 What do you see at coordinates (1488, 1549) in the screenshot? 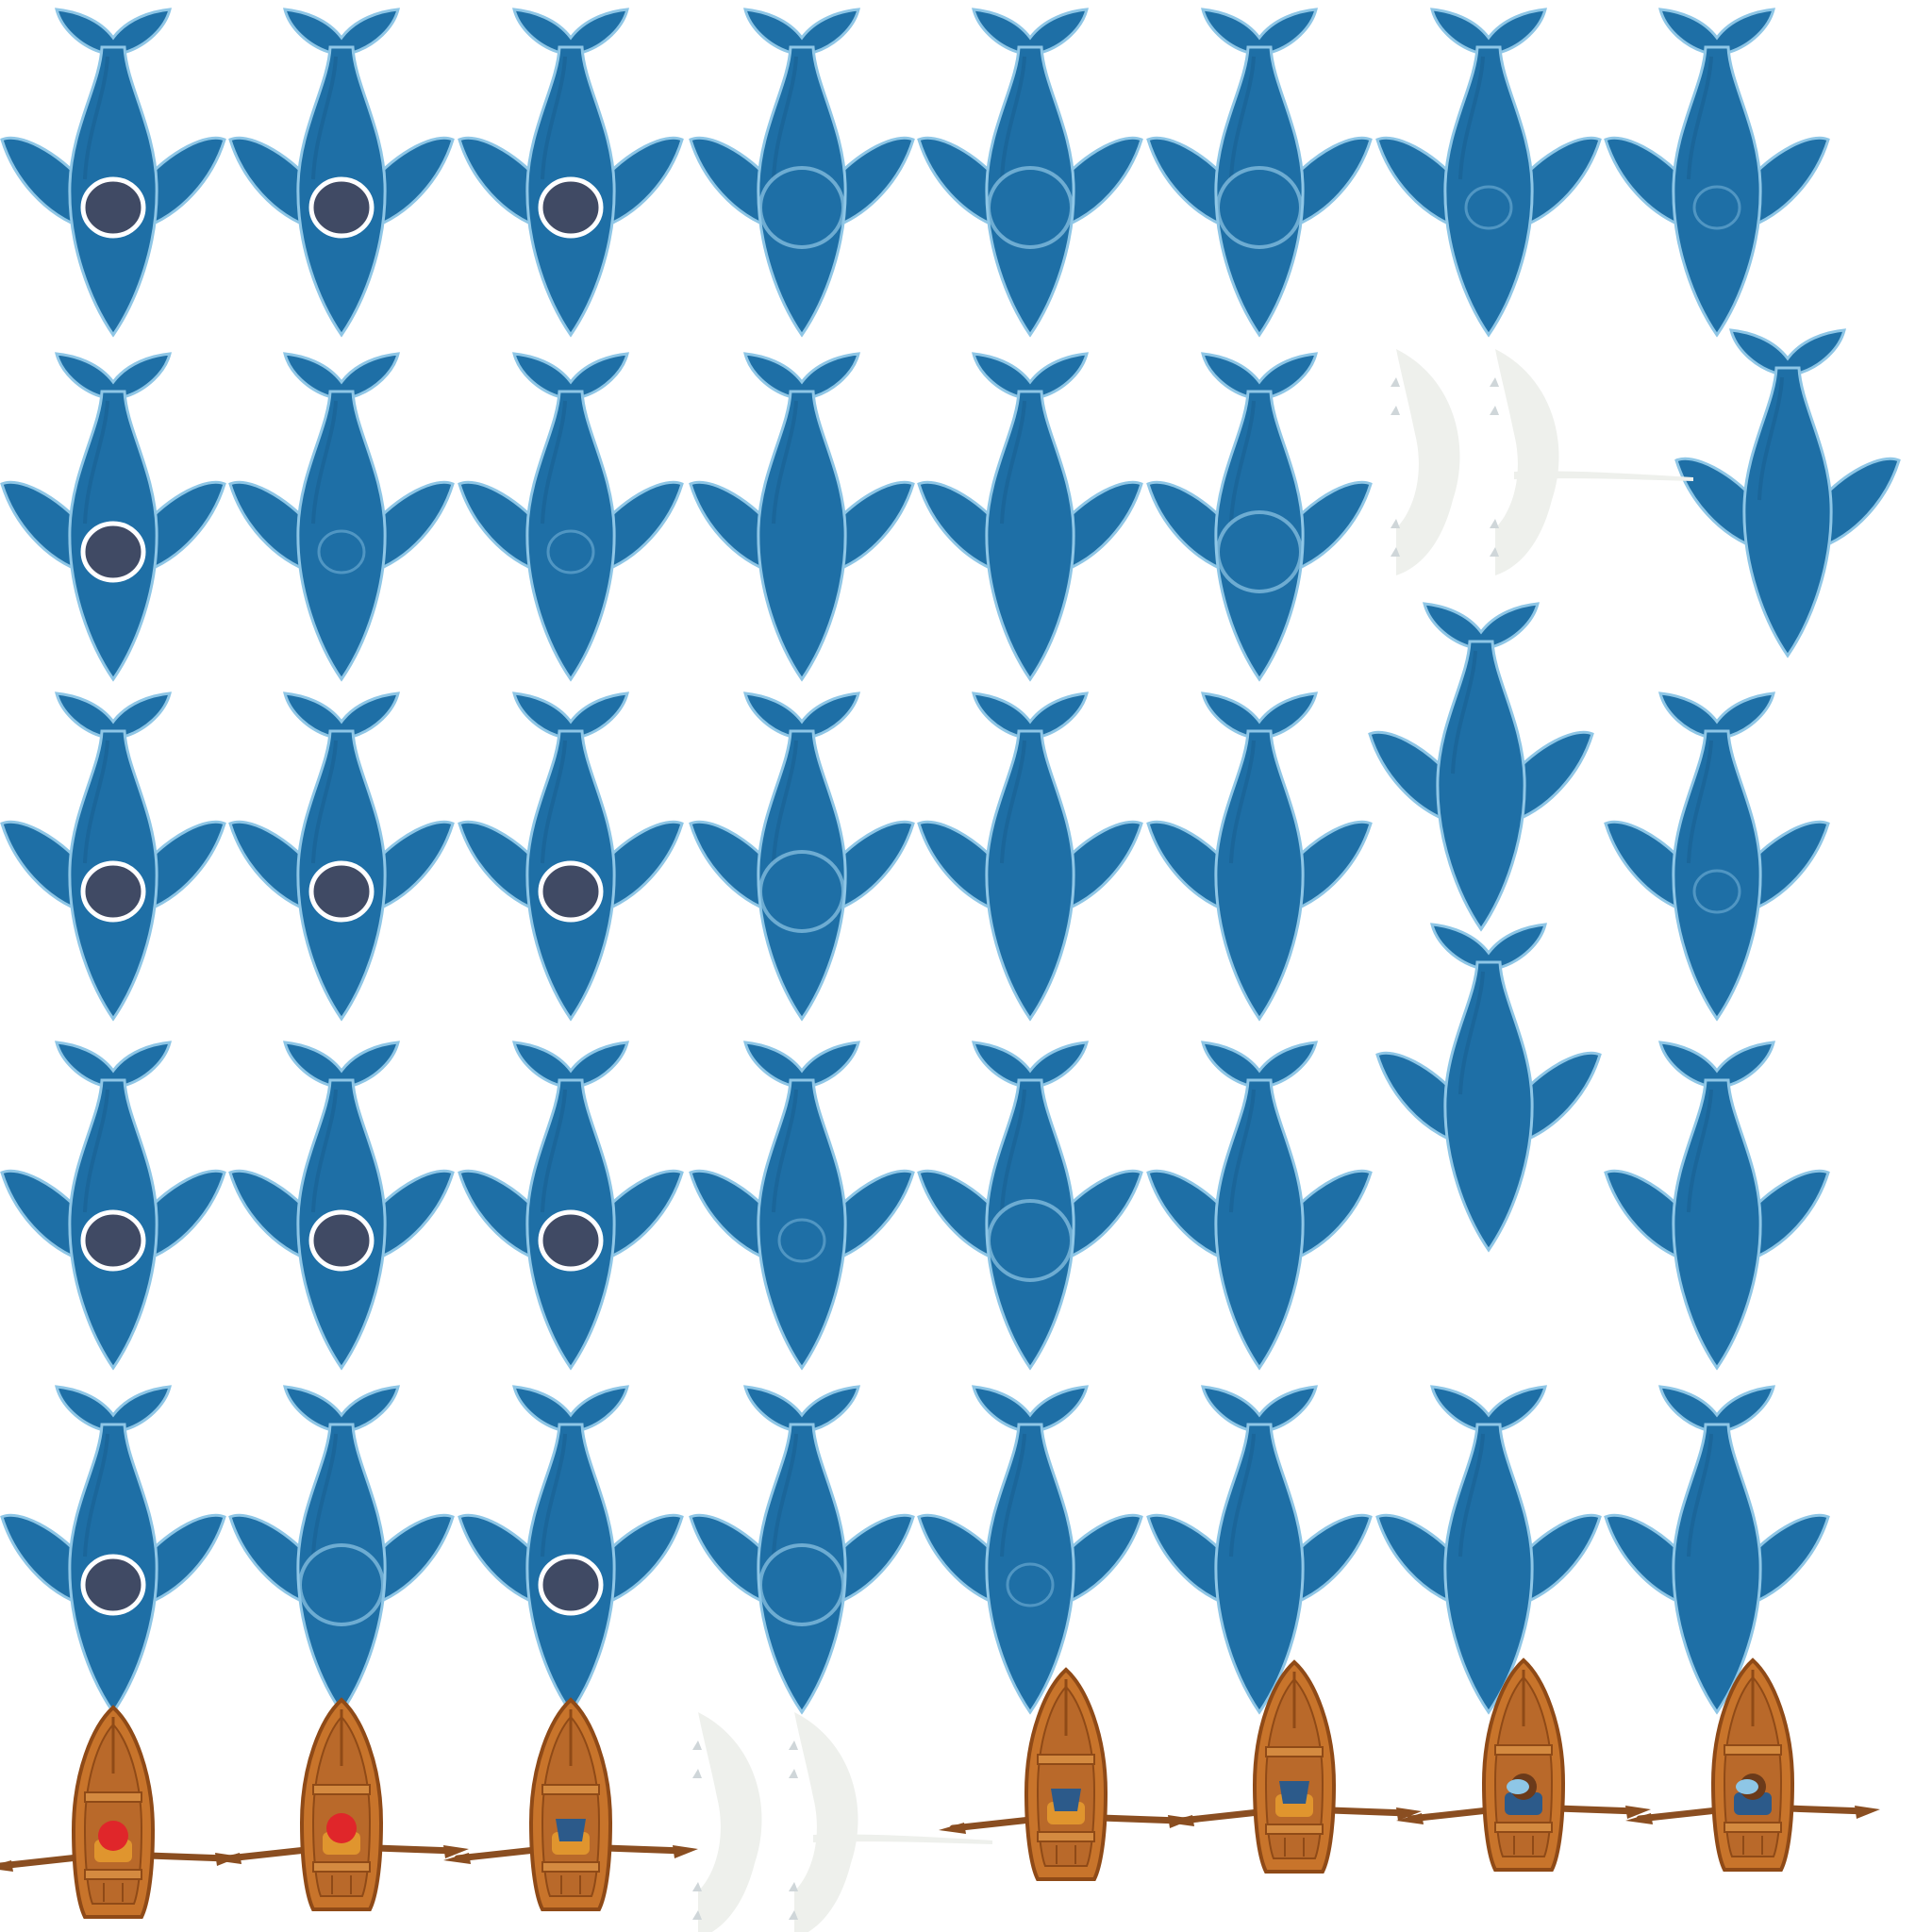
I see `whale-frame-r5-c7` at bounding box center [1488, 1549].